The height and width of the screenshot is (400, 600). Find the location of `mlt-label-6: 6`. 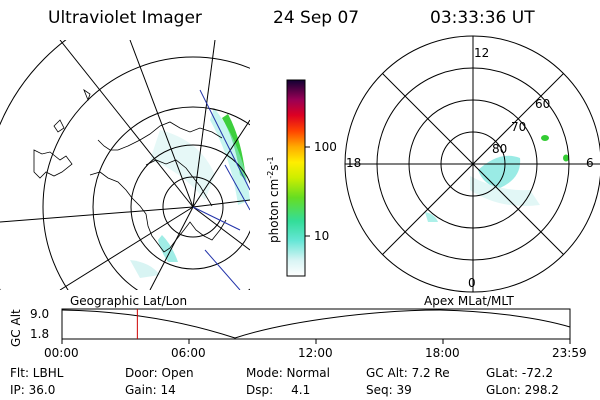

mlt-label-6: 6 is located at coordinates (590, 163).